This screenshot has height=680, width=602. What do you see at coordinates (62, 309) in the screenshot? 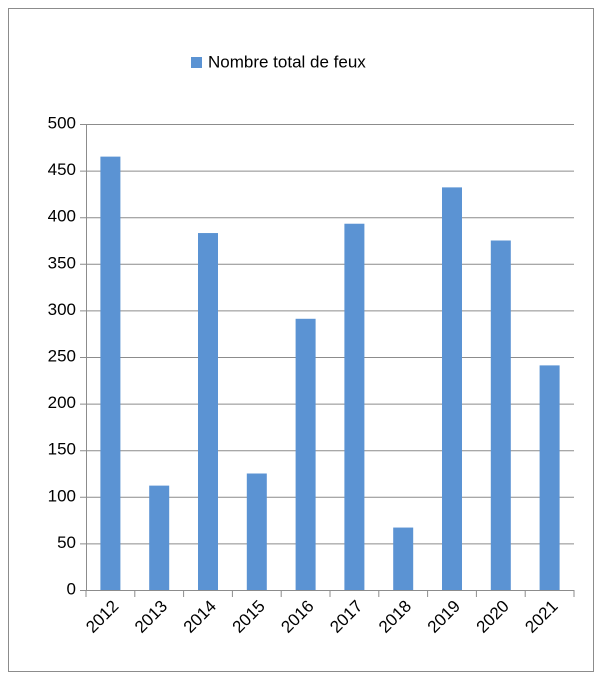
I see `y-tick-label: 300` at bounding box center [62, 309].